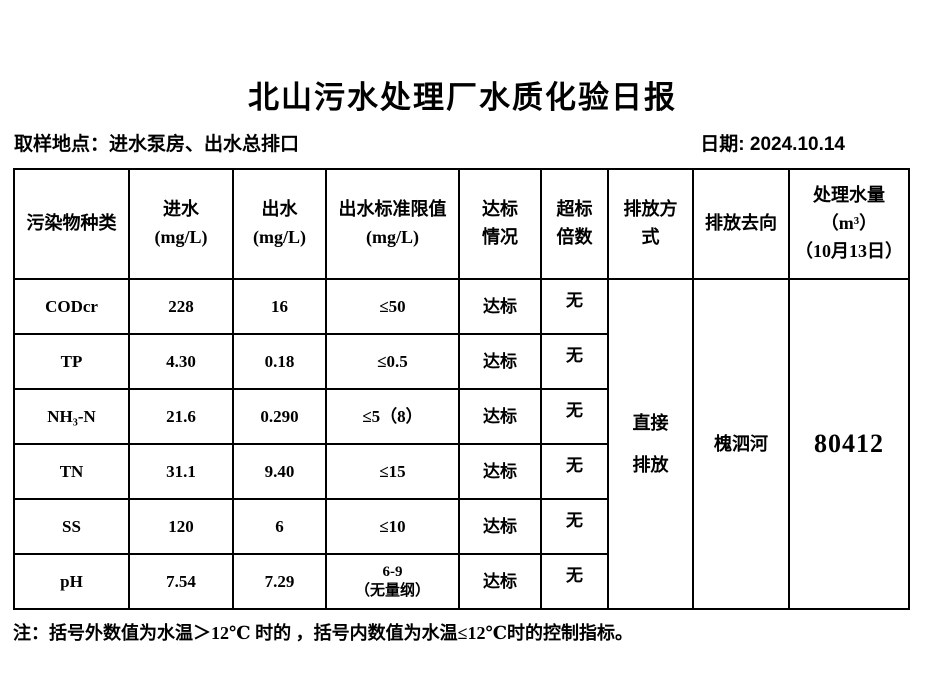 The image size is (925, 674). I want to click on pollutant-cell: TP, so click(71, 361).